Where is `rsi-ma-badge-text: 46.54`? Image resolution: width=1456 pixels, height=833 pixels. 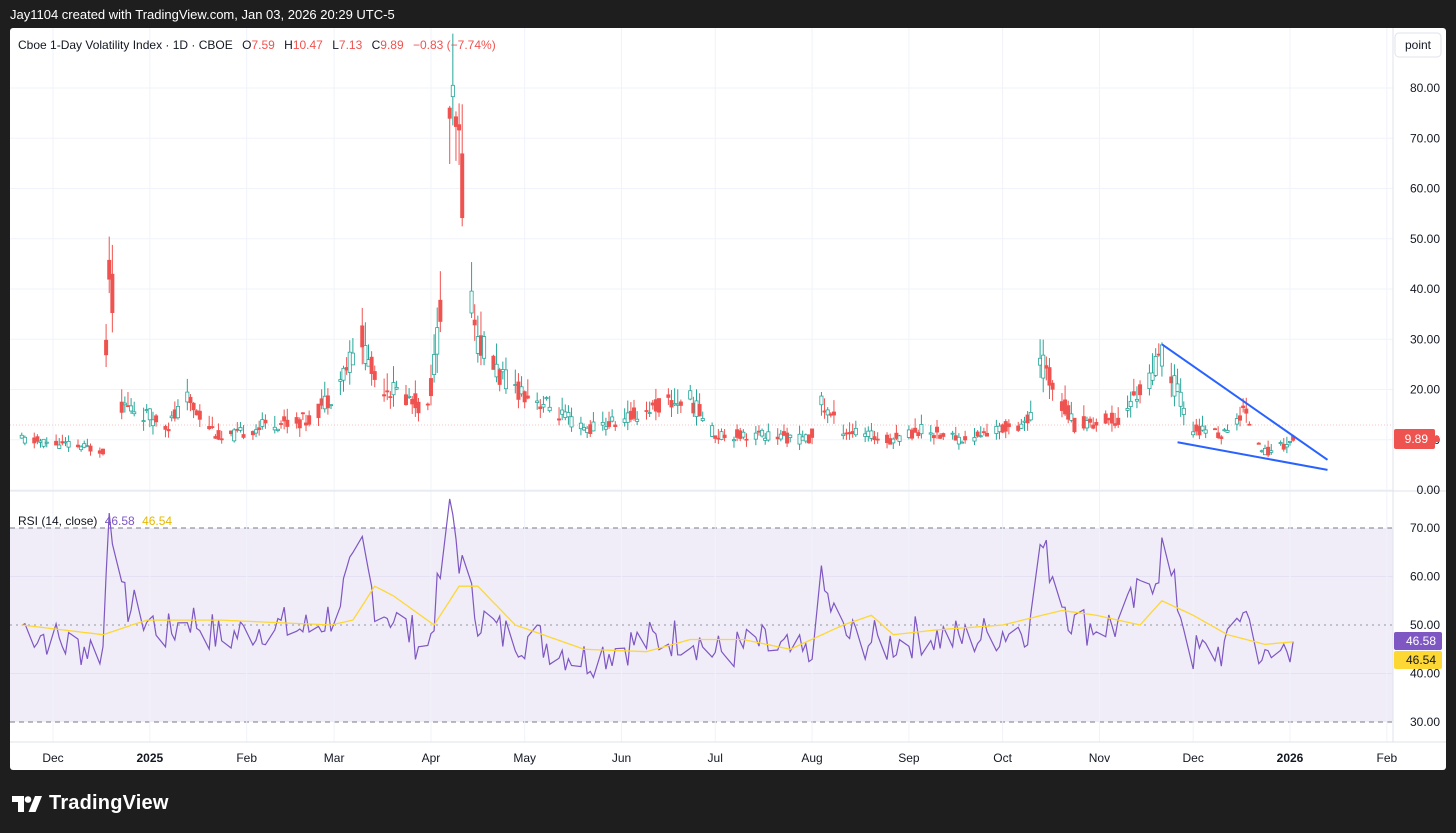 rsi-ma-badge-text: 46.54 is located at coordinates (1421, 660).